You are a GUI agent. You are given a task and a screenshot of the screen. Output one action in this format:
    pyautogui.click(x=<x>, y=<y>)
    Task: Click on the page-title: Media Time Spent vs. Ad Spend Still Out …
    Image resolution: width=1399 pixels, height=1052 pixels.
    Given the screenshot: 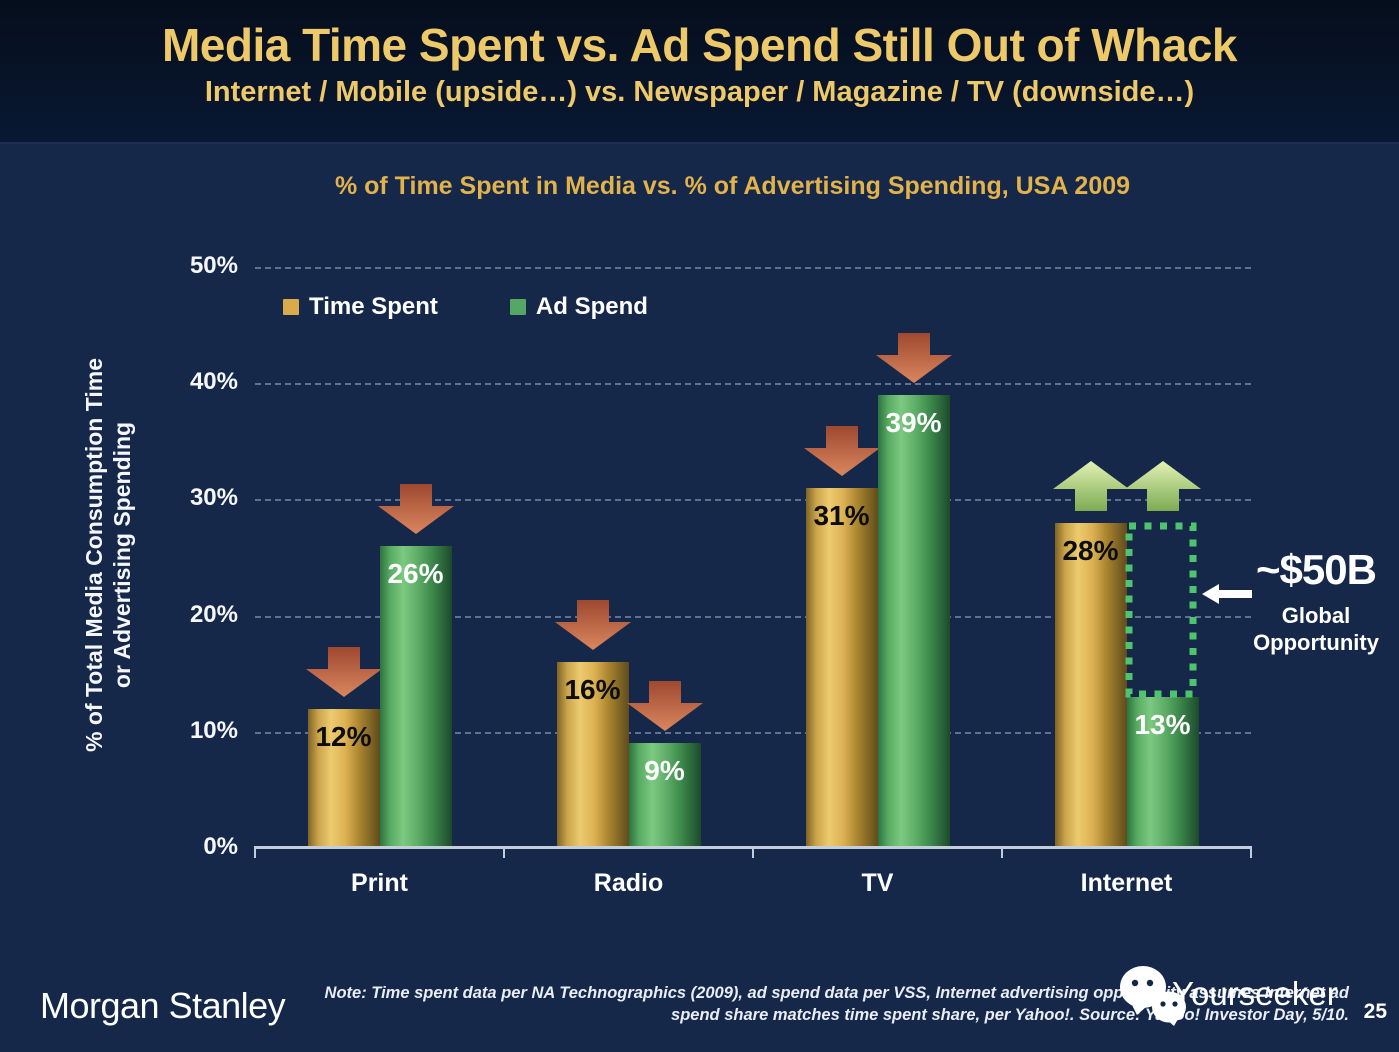 What is the action you would take?
    pyautogui.click(x=699, y=45)
    